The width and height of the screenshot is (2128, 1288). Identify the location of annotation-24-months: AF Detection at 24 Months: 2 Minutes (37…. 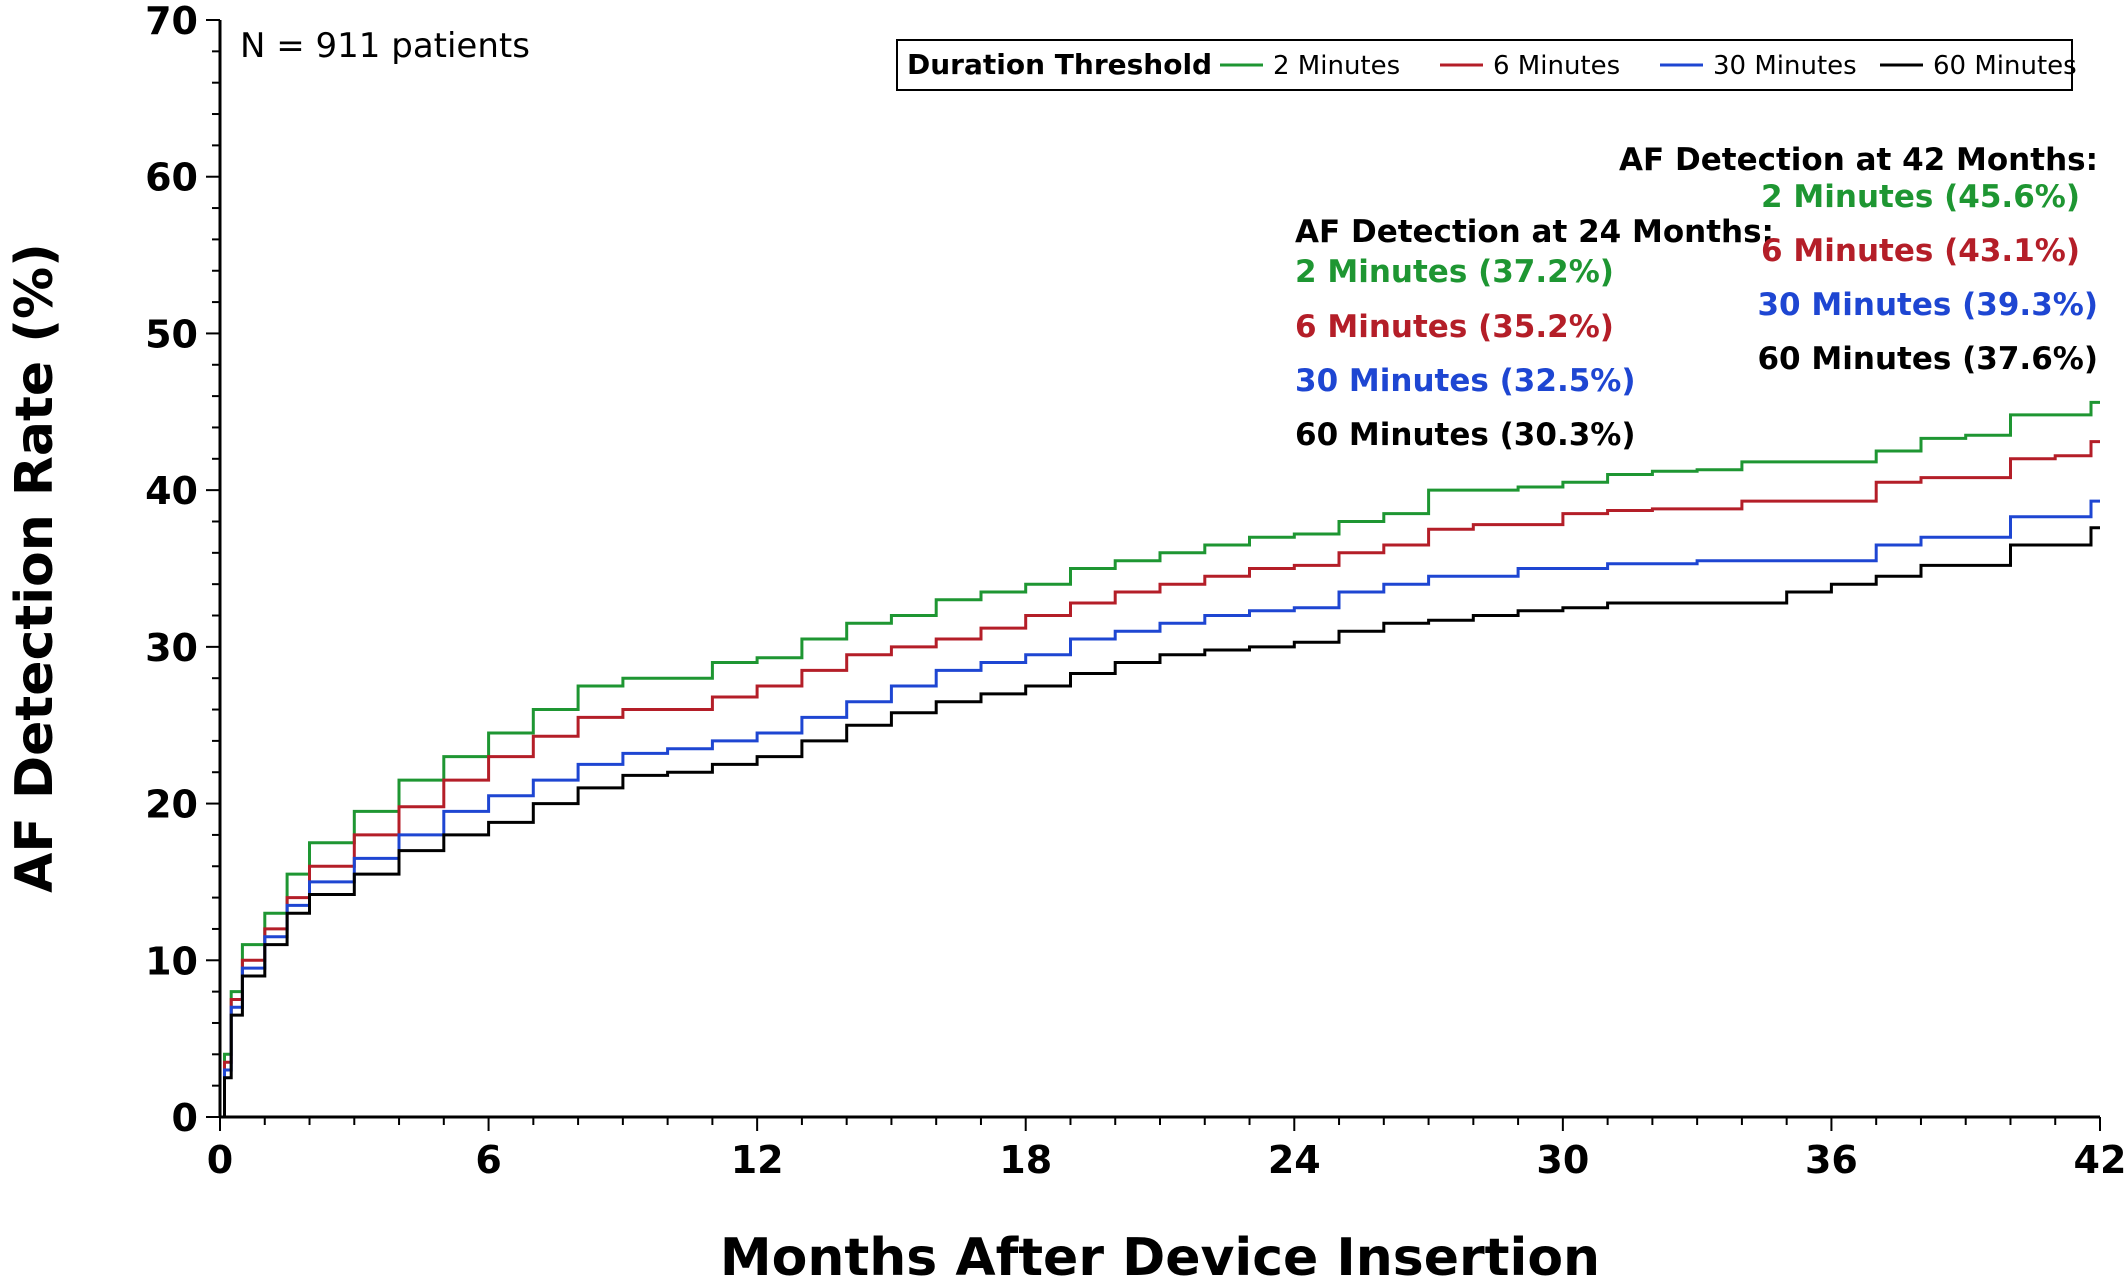
(1534, 333).